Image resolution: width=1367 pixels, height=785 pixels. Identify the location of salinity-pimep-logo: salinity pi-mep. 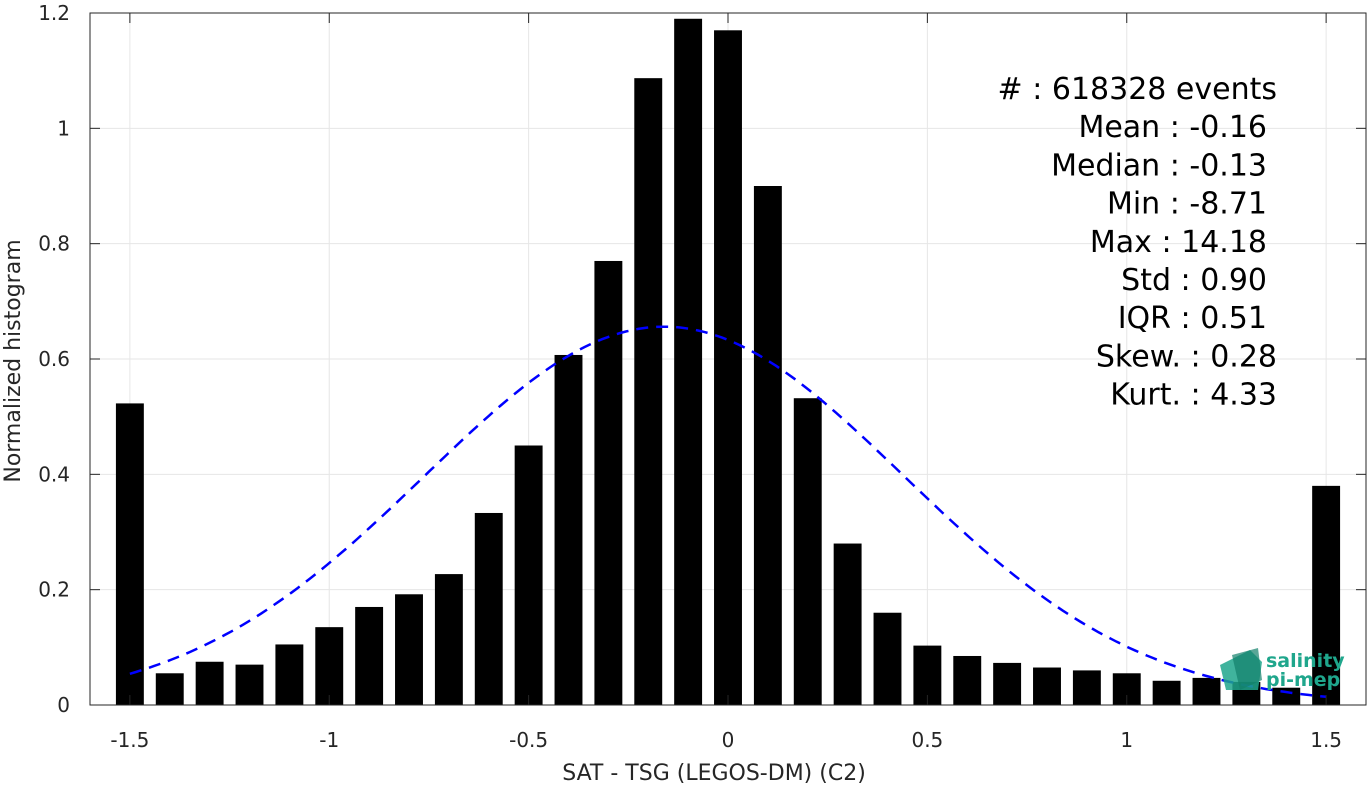
(1282, 669).